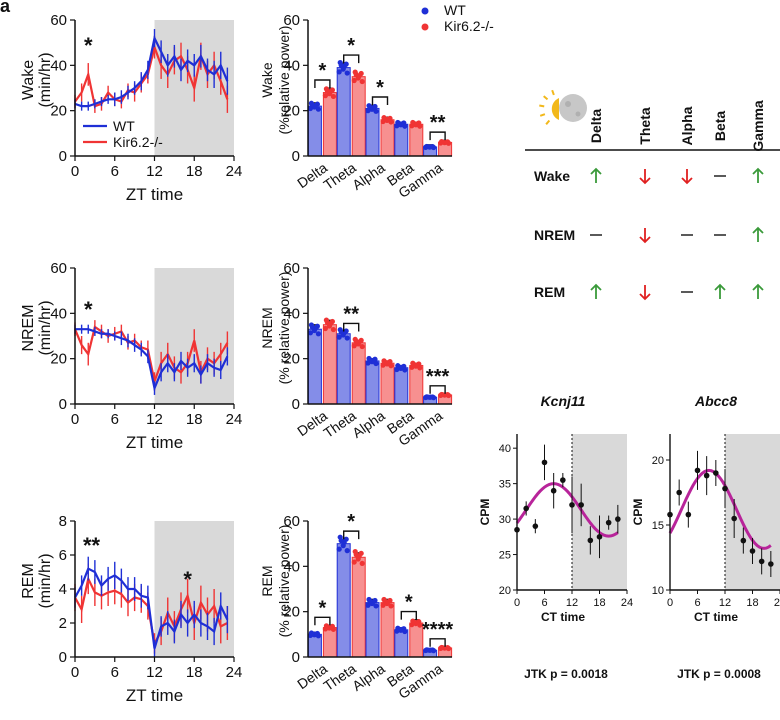 The height and width of the screenshot is (720, 780). I want to click on nrem_time-chart: 0 20 40 60 0 6 12 18 24 ZT time NREM(min/hr) *, so click(131, 356).